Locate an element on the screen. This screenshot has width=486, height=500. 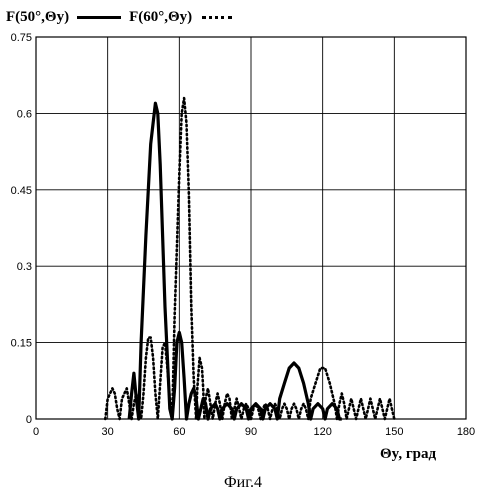
x-tick-label: 120 is located at coordinates (322, 432).